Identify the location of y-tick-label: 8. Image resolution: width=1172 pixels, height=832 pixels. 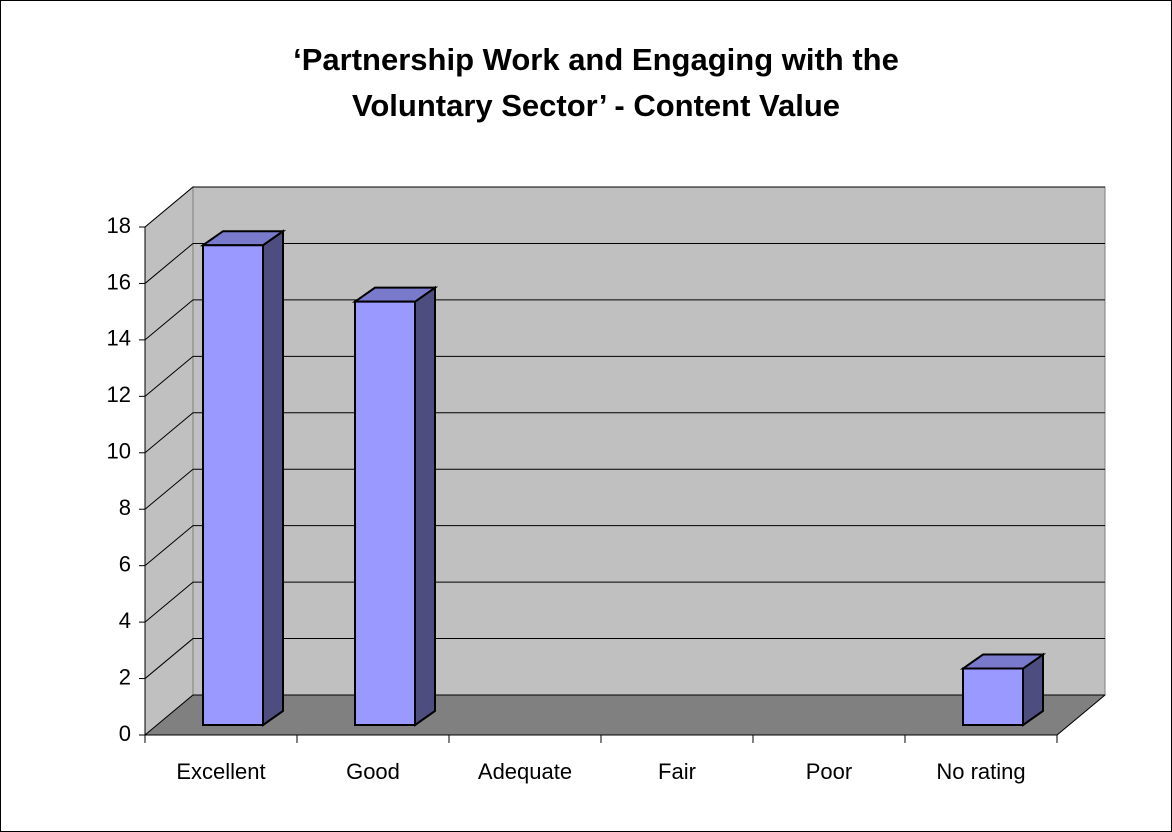
(125, 507).